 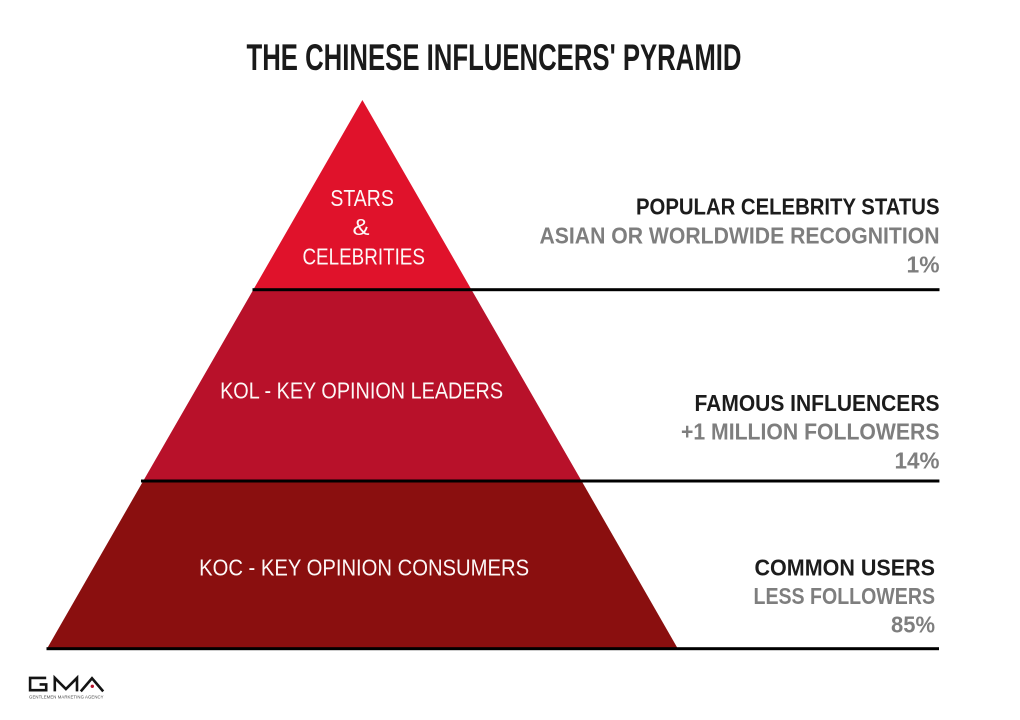 What do you see at coordinates (817, 403) in the screenshot?
I see `svg-text: FAMOUS INFLUENCERS` at bounding box center [817, 403].